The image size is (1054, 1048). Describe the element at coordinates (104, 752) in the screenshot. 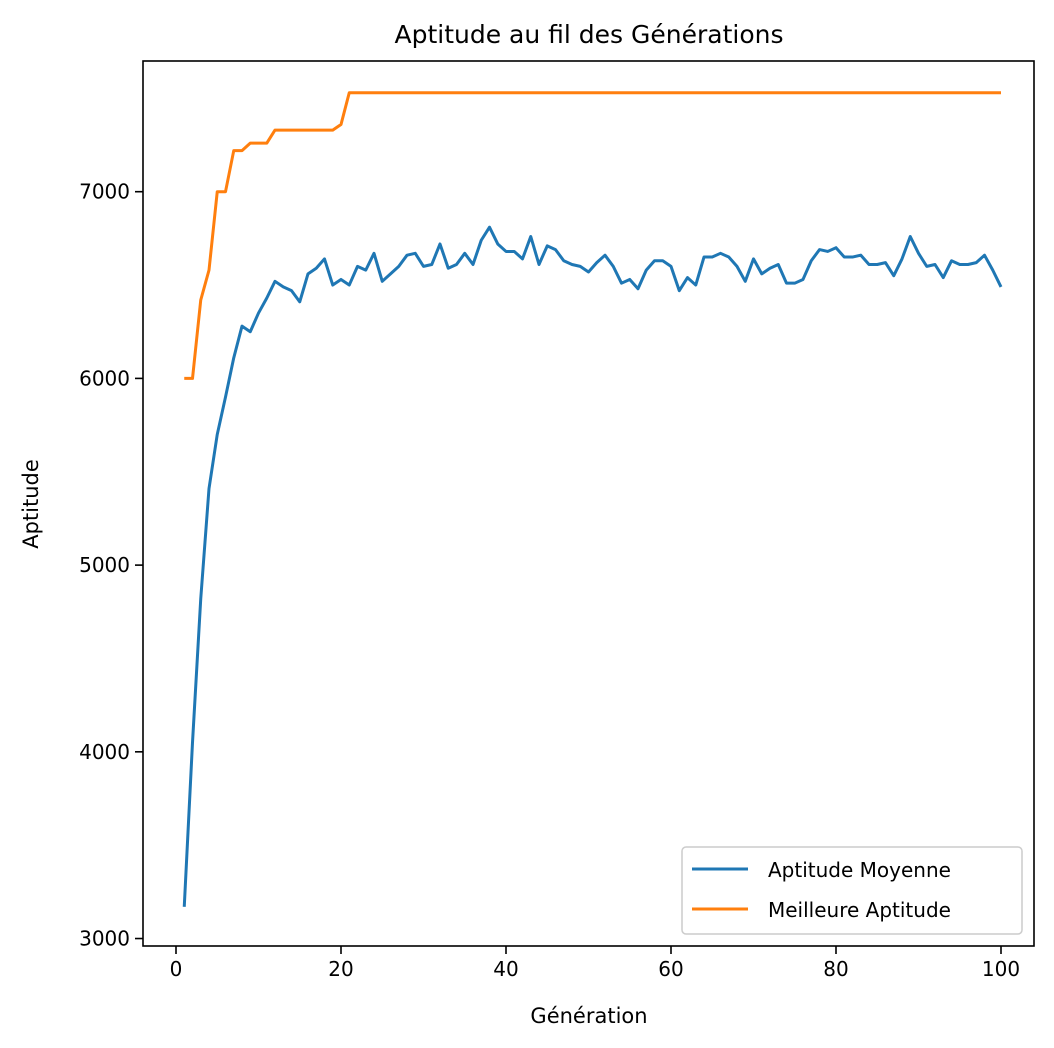

I see `y-tick-label: 4000` at that location.